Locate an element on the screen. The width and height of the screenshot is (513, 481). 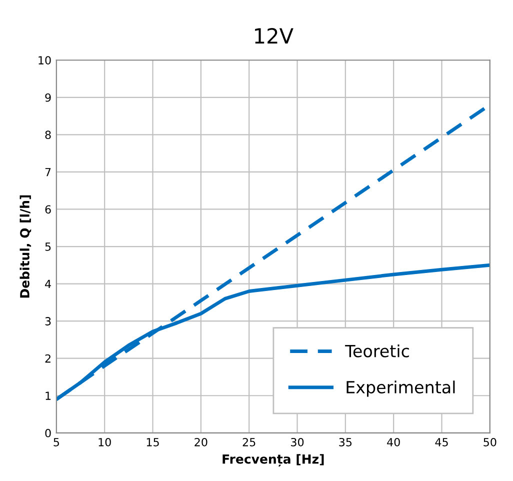
y-tick-label: 6 is located at coordinates (48, 209).